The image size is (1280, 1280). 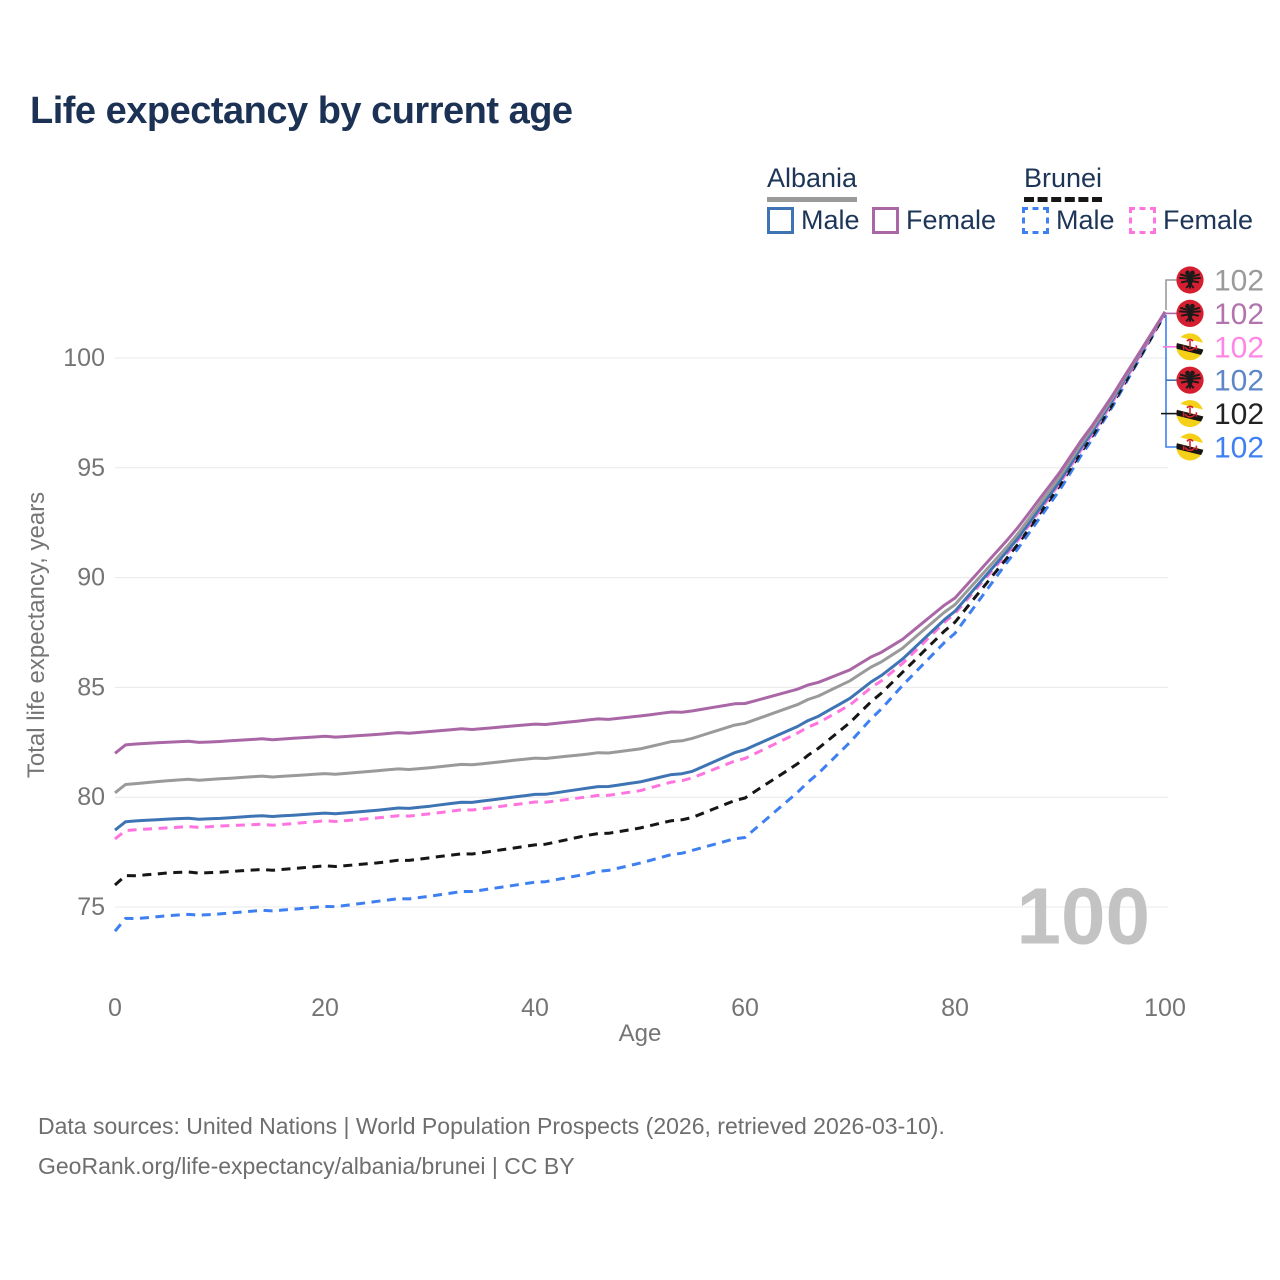 I want to click on y-tick-label: 85, so click(x=91, y=687).